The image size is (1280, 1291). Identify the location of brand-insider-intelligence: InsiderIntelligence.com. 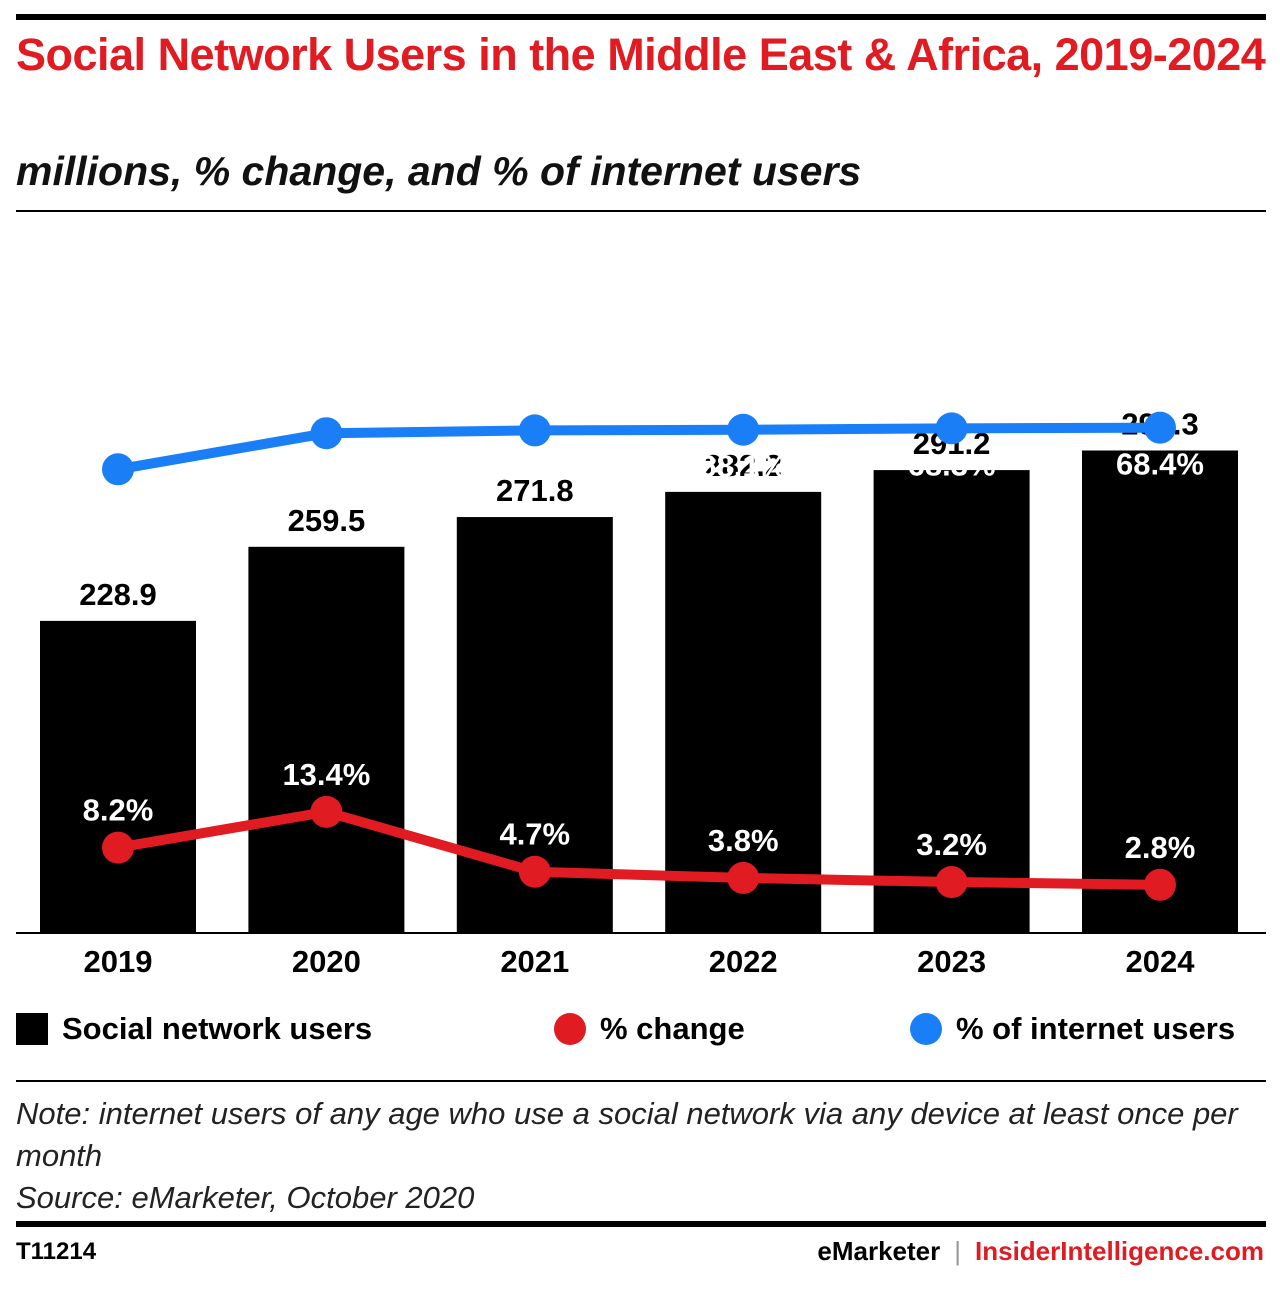
(1119, 1251).